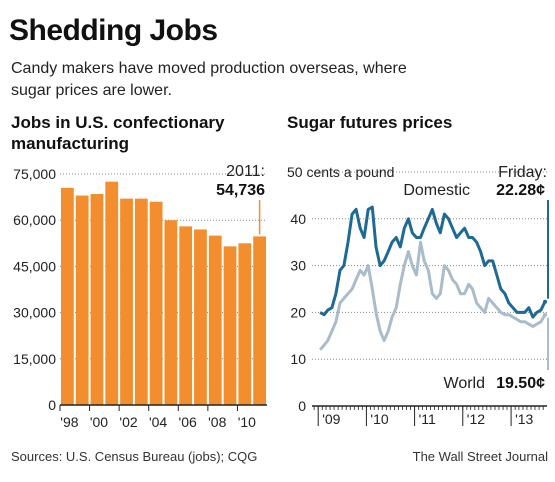  Describe the element at coordinates (128, 422) in the screenshot. I see `jobs-xtick-label: '02` at that location.